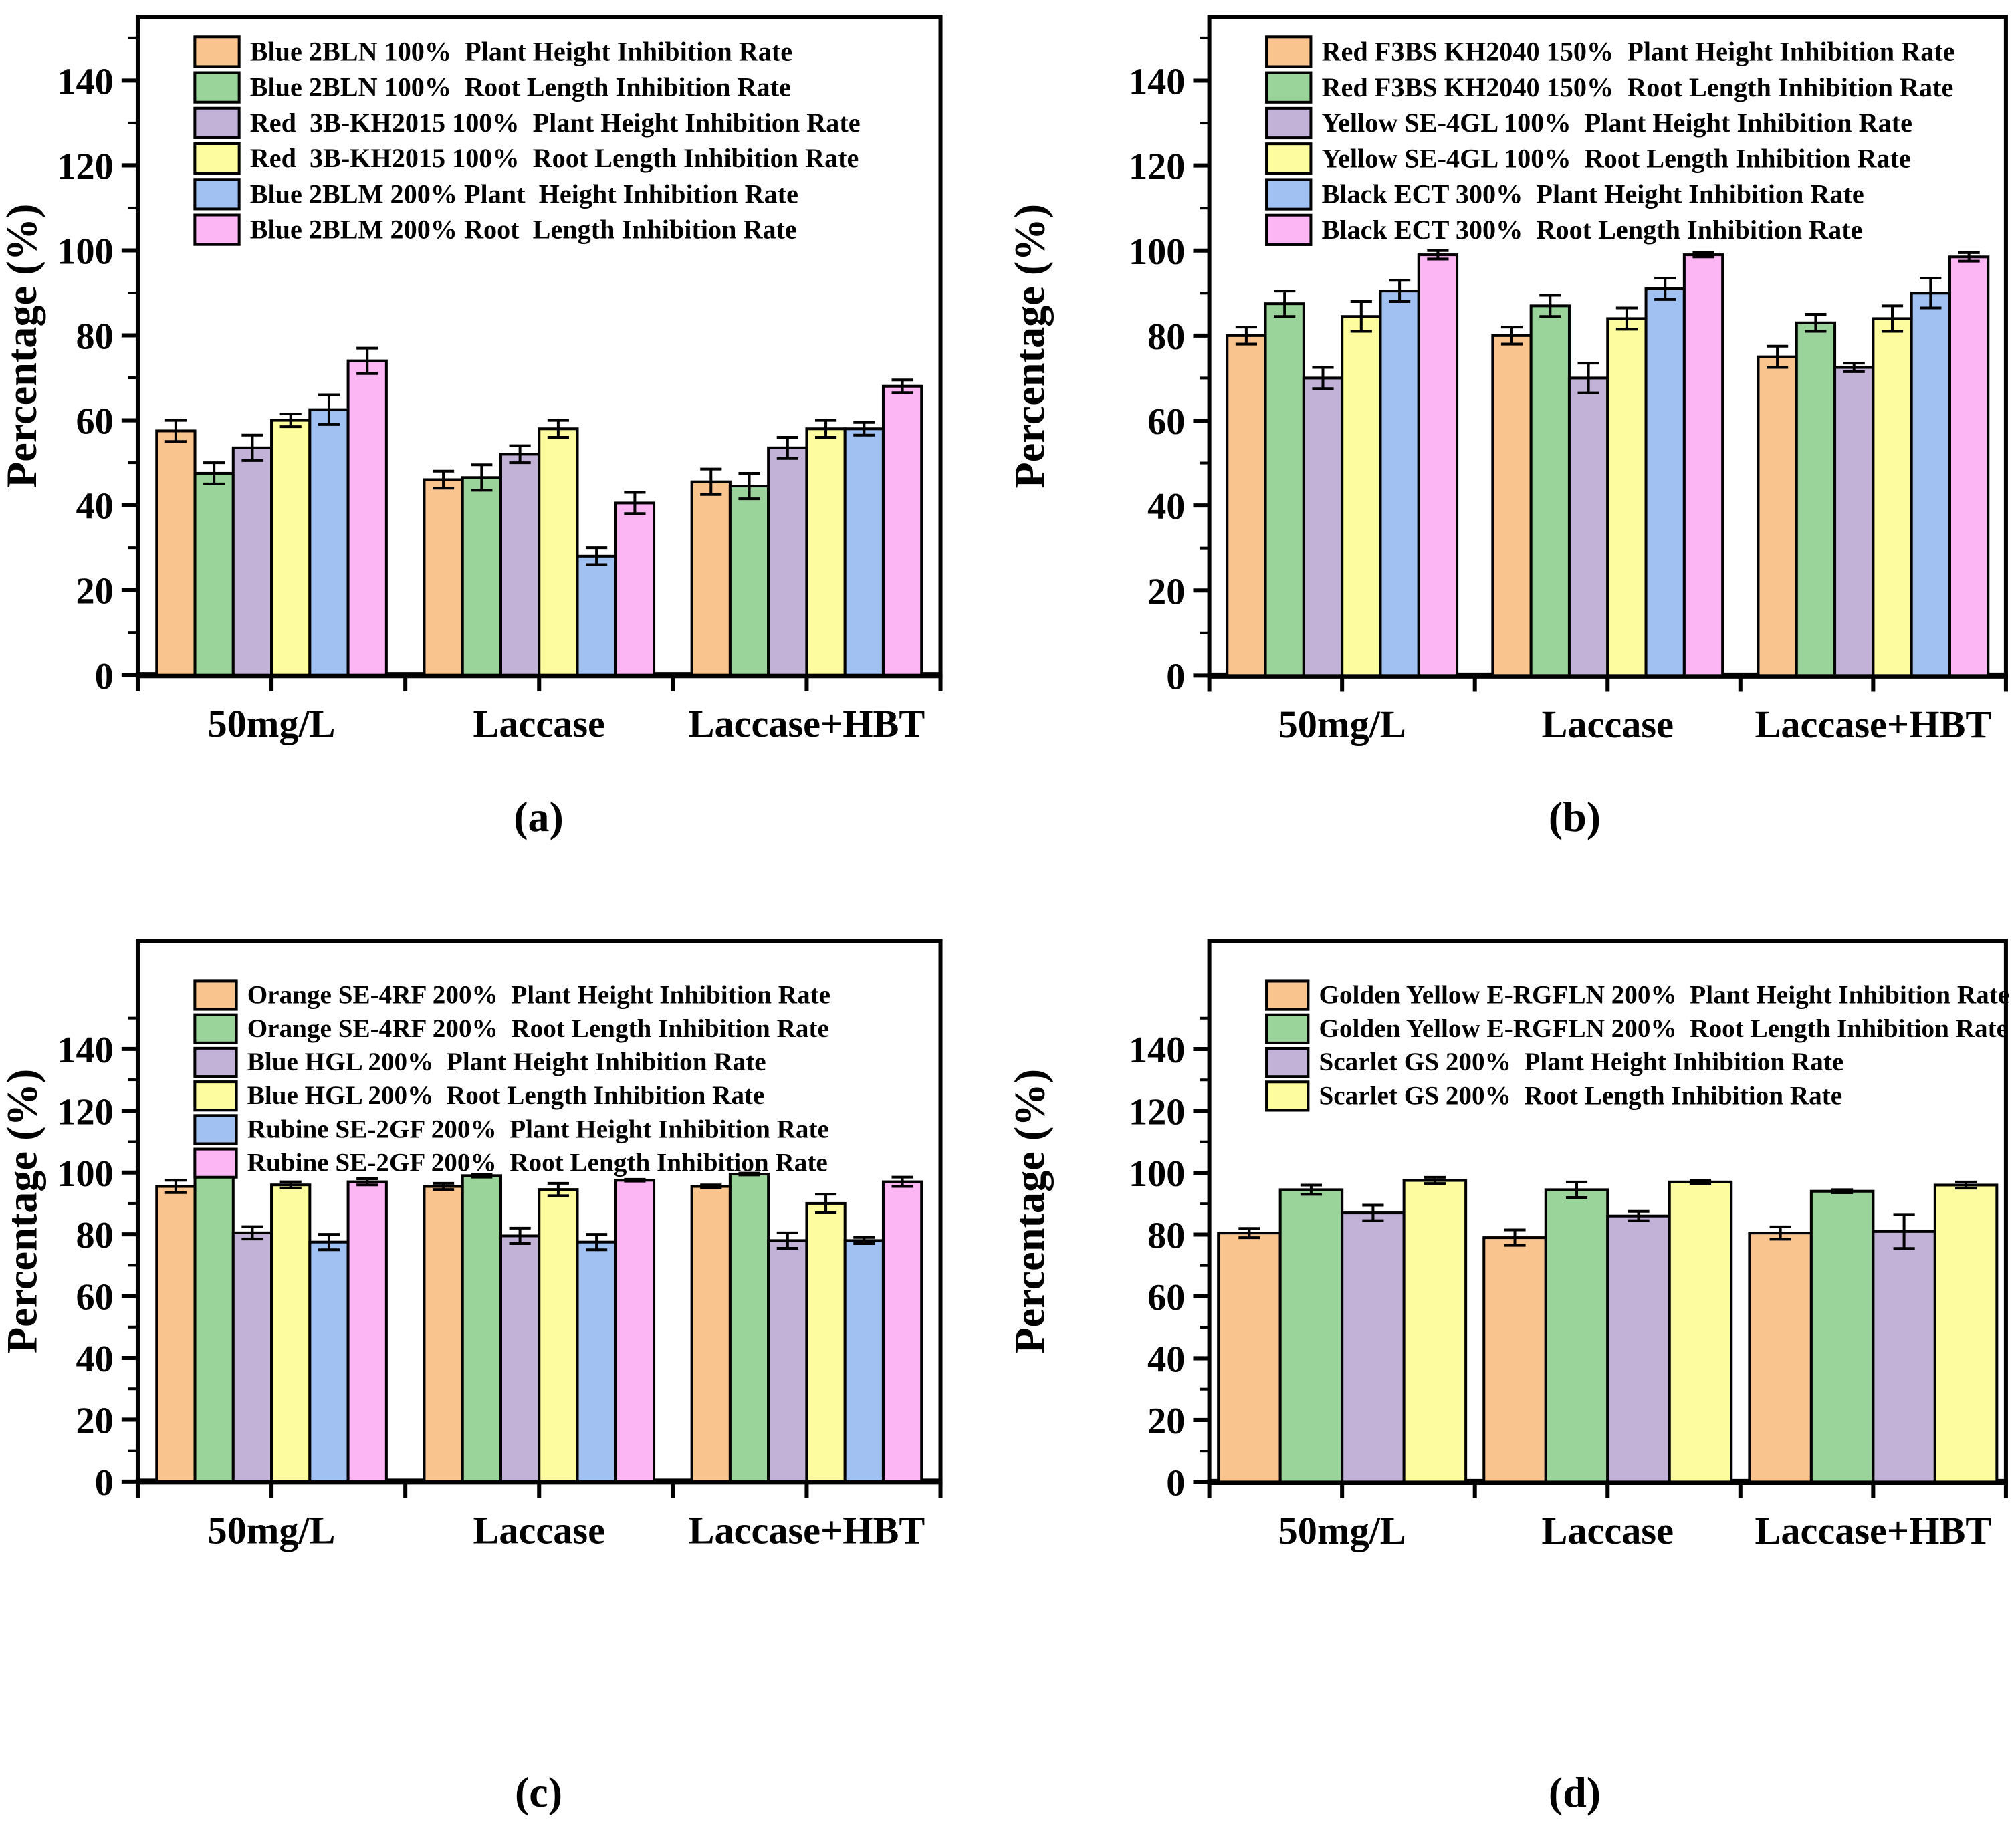 The height and width of the screenshot is (1848, 2016). Describe the element at coordinates (1608, 724) in the screenshot. I see `x-category-label: Laccase` at that location.